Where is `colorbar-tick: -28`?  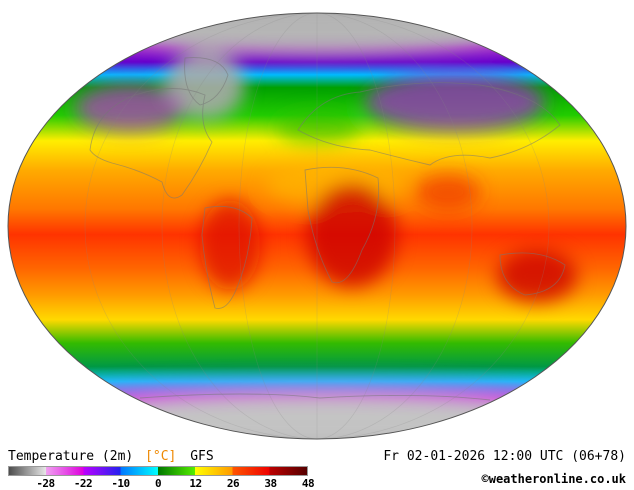
colorbar-tick: -28 is located at coordinates (45, 483).